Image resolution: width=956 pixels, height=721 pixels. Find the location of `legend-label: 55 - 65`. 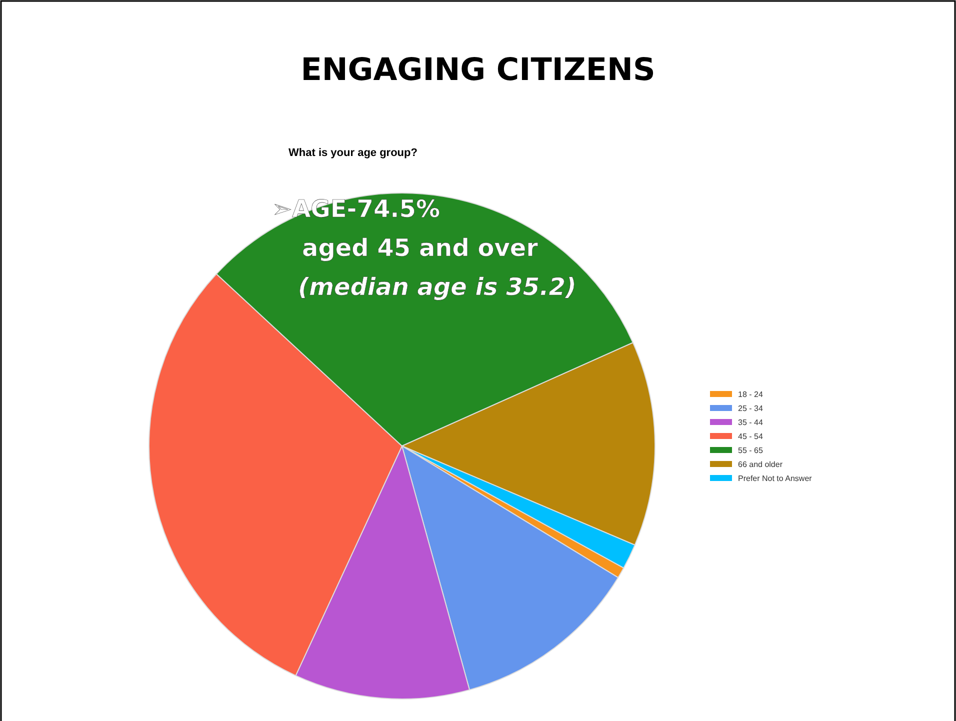

legend-label: 55 - 65 is located at coordinates (751, 450).